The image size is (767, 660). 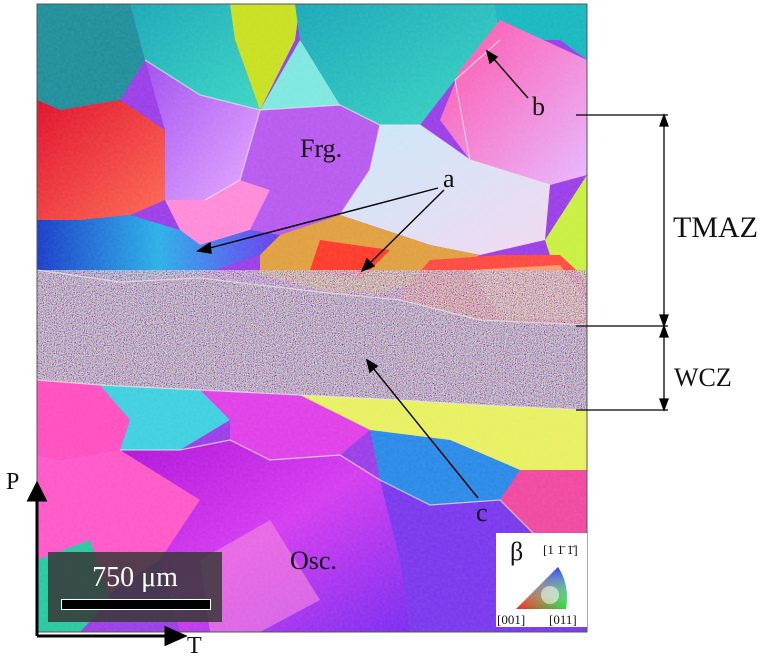 What do you see at coordinates (322, 218) in the screenshot?
I see `arrow-a-left` at bounding box center [322, 218].